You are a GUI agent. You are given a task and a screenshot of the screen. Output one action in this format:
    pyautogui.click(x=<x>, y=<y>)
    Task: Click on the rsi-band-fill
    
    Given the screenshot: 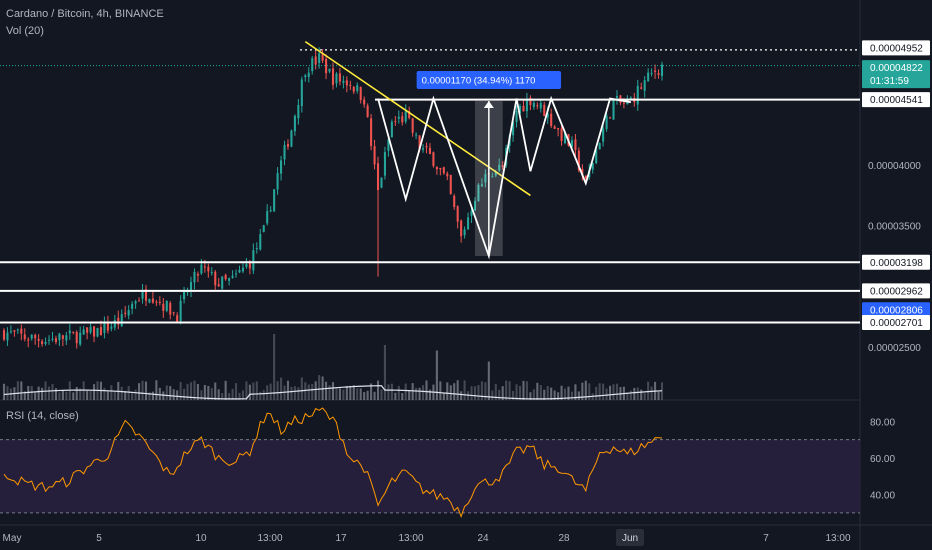 What is the action you would take?
    pyautogui.click(x=430, y=476)
    